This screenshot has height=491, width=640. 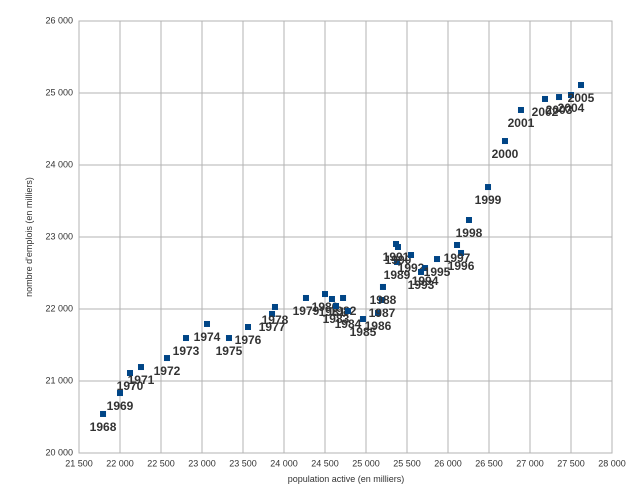 What do you see at coordinates (469, 233) in the screenshot?
I see `point-label: 1998` at bounding box center [469, 233].